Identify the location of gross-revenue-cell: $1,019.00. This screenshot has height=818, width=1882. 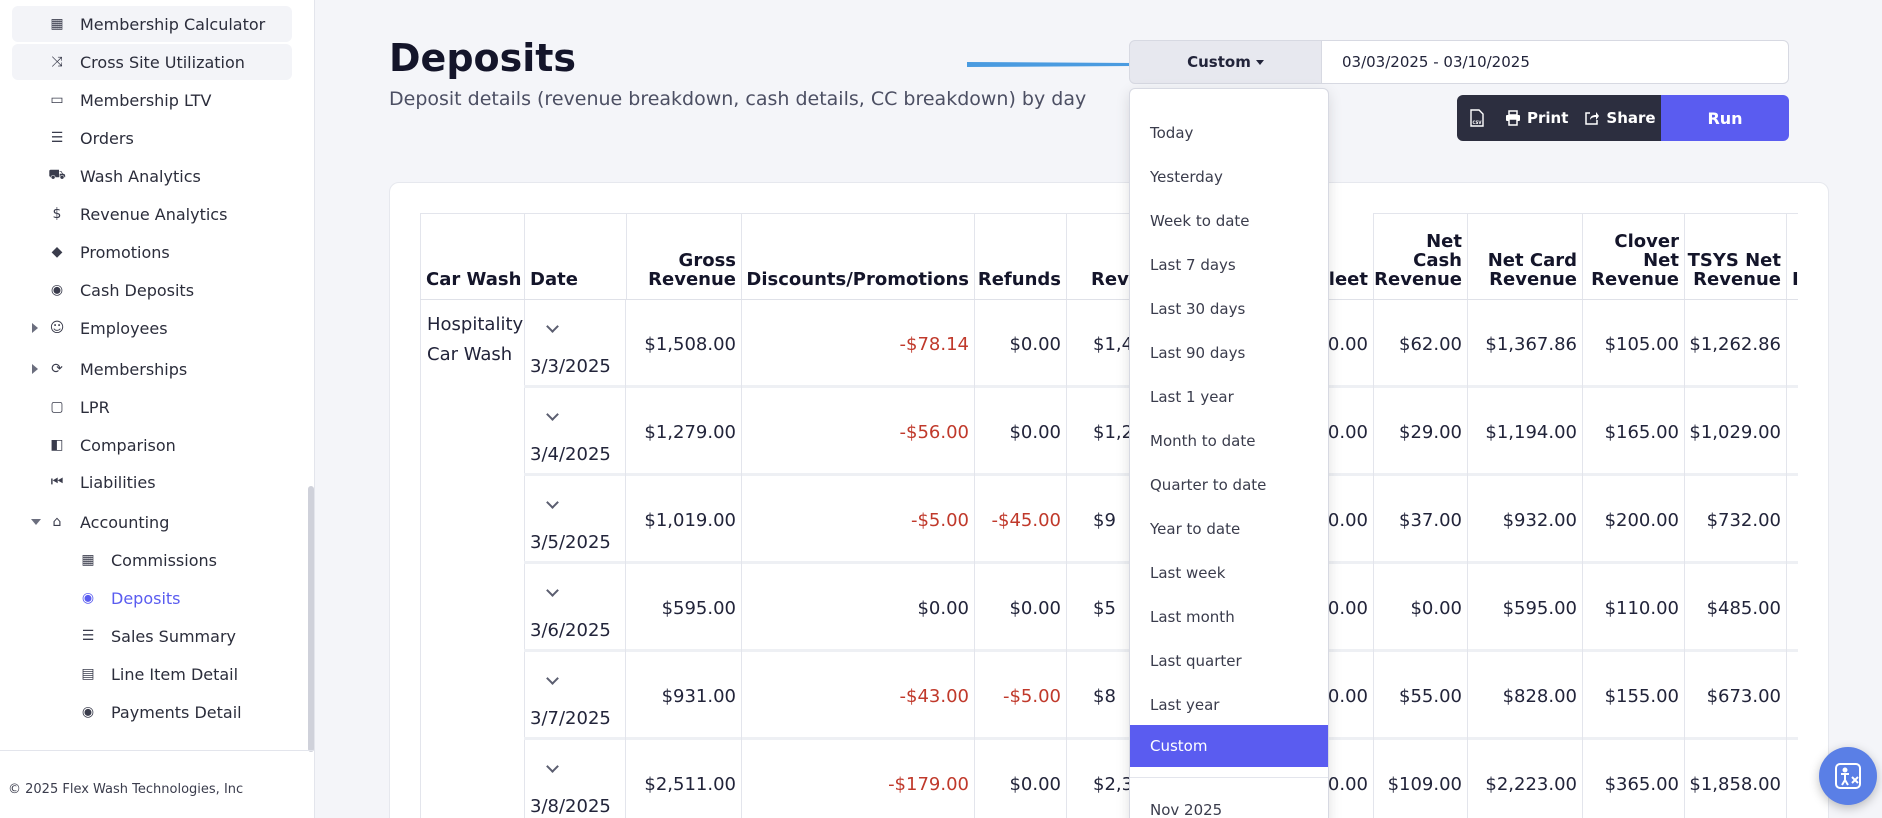
(684, 520).